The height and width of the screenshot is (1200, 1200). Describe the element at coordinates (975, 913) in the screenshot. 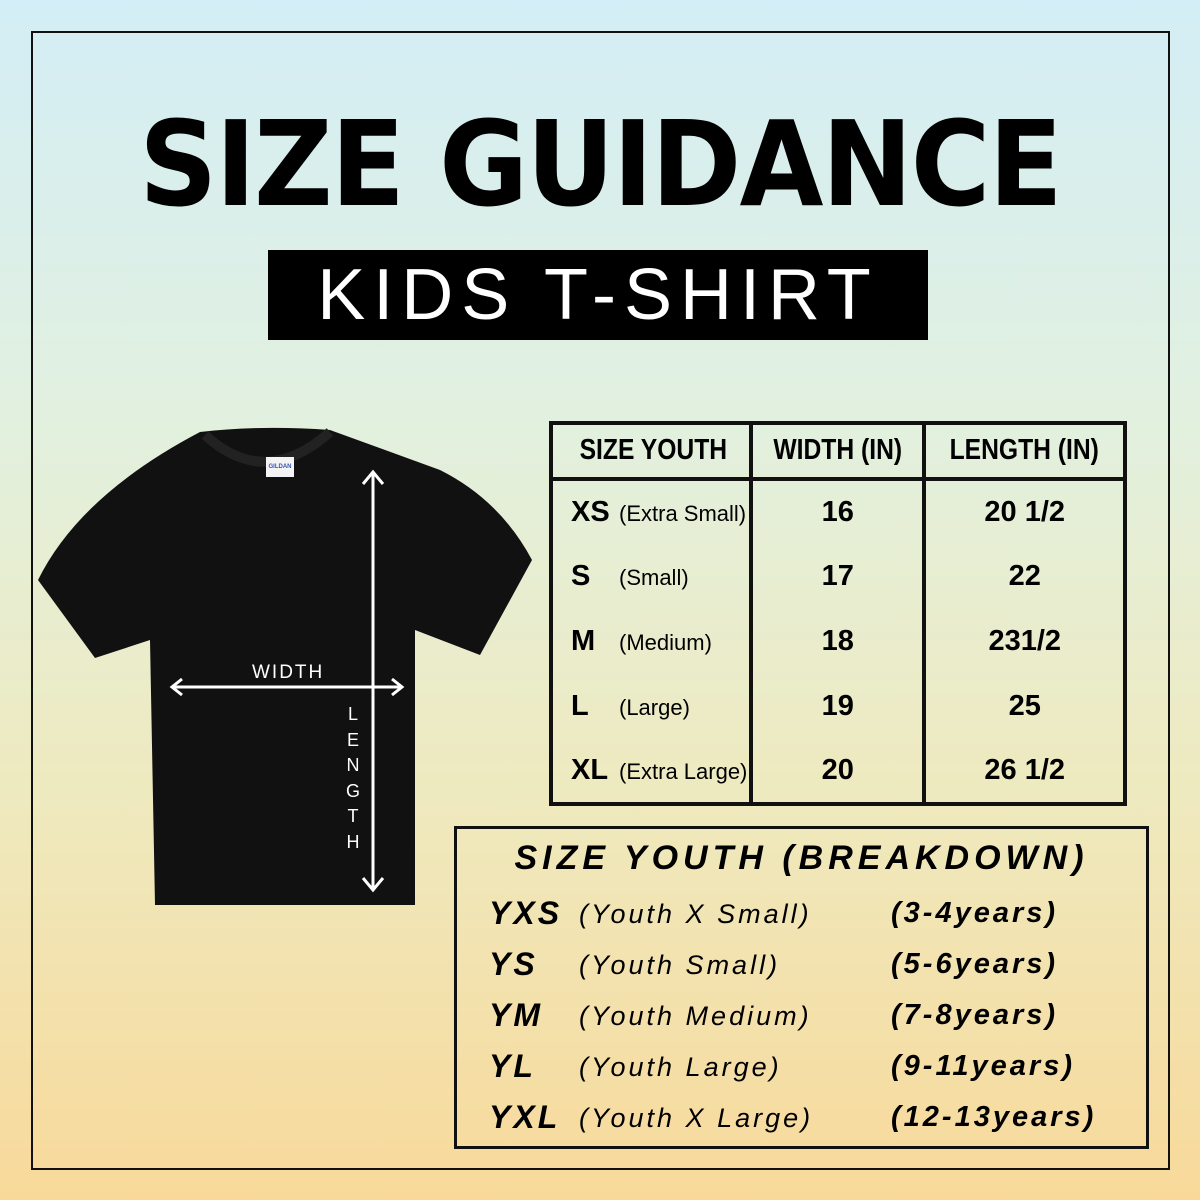

I see `breakdown-age: (3-4years)` at that location.